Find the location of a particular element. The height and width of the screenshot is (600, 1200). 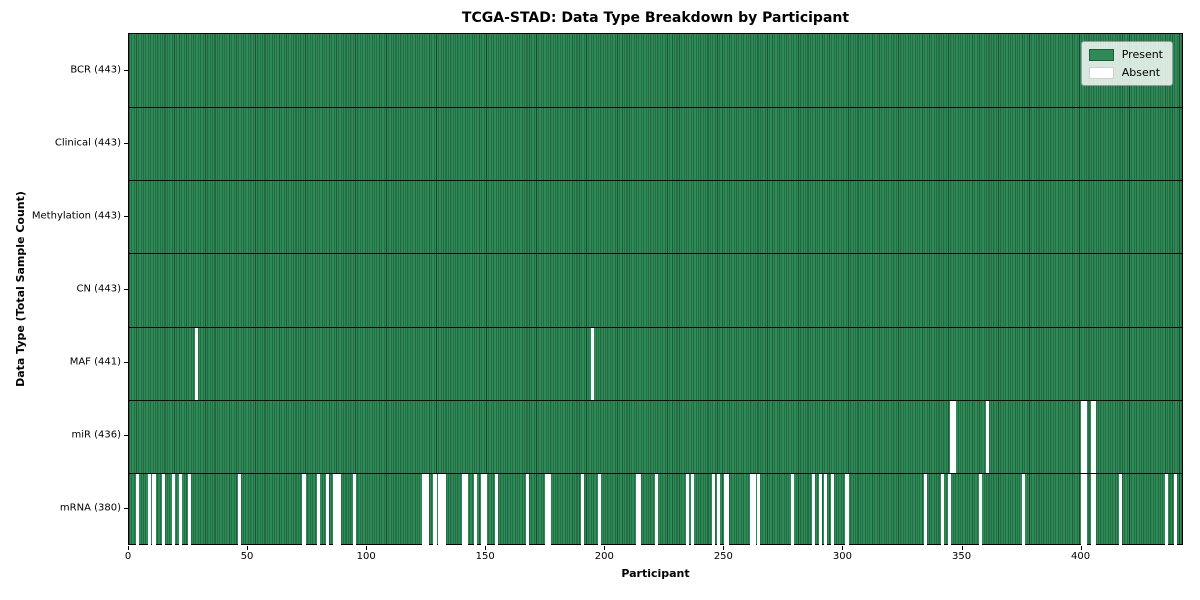

xtick-label-300: 300 is located at coordinates (842, 556).